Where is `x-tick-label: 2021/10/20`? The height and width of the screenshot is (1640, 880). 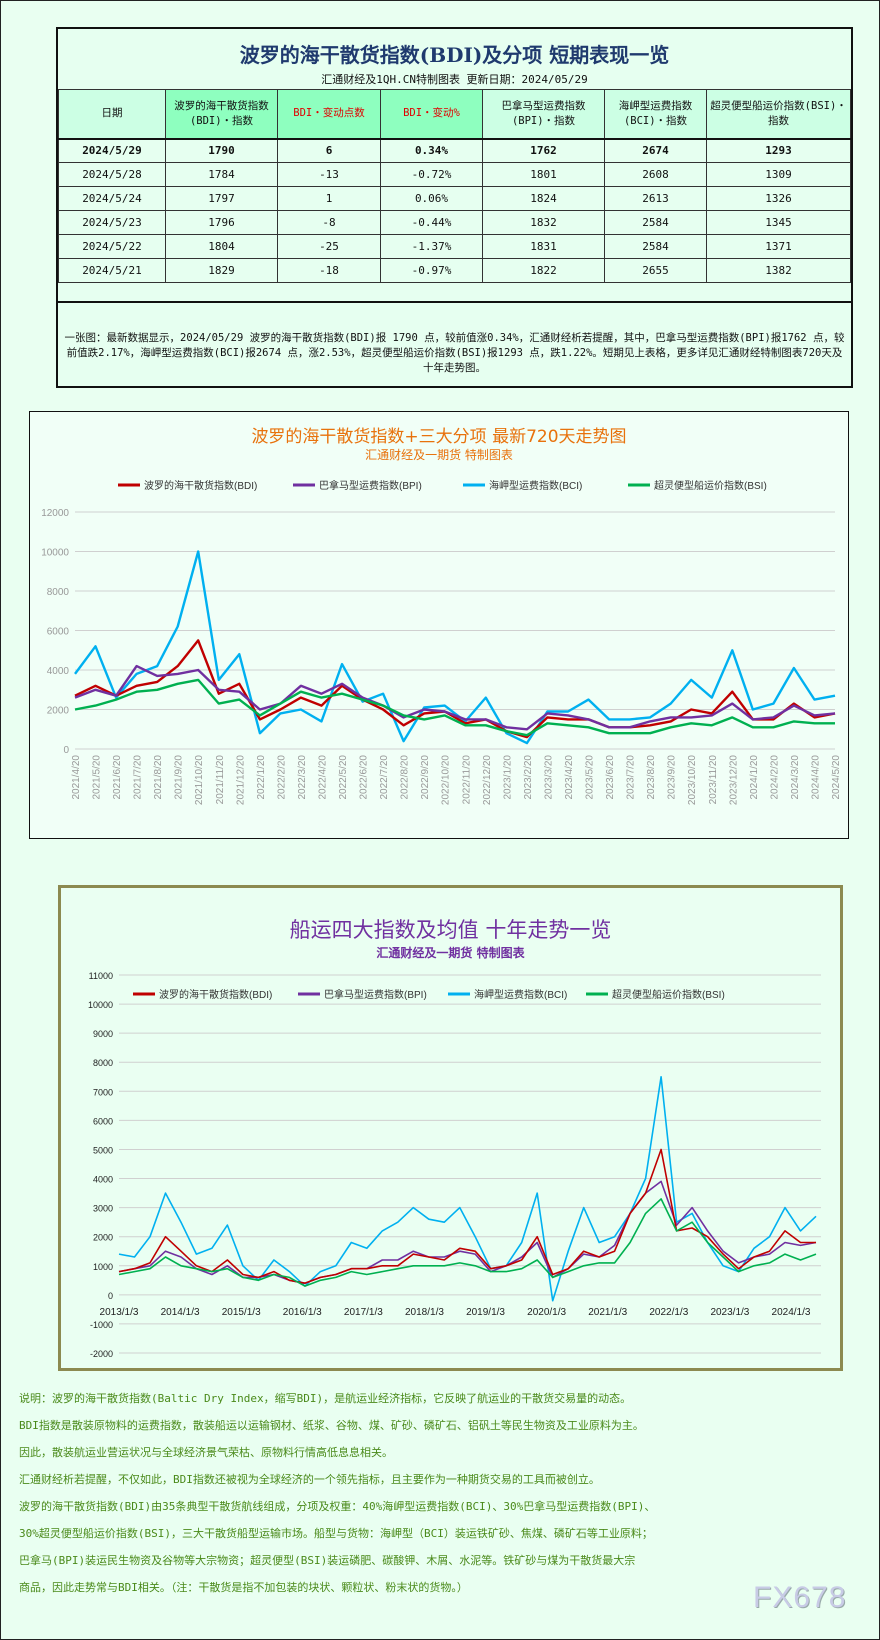
x-tick-label: 2021/10/20 is located at coordinates (199, 780).